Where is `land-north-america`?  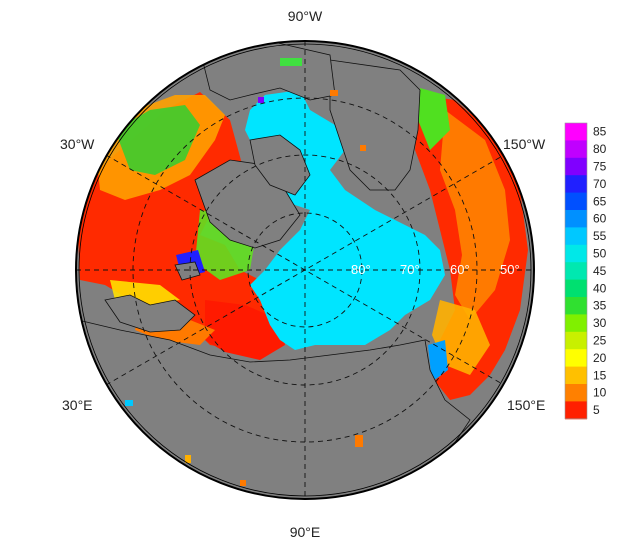
land-north-america is located at coordinates (267, 71).